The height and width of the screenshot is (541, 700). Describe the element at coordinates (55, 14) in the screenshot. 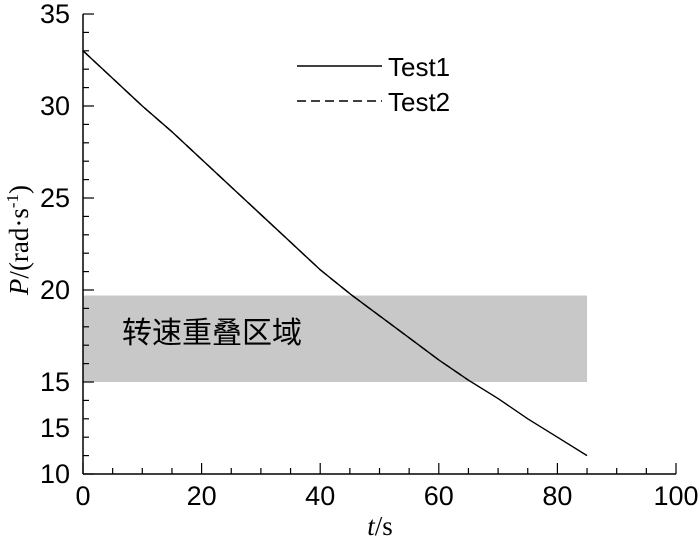

I see `y-tick-label: 35` at that location.